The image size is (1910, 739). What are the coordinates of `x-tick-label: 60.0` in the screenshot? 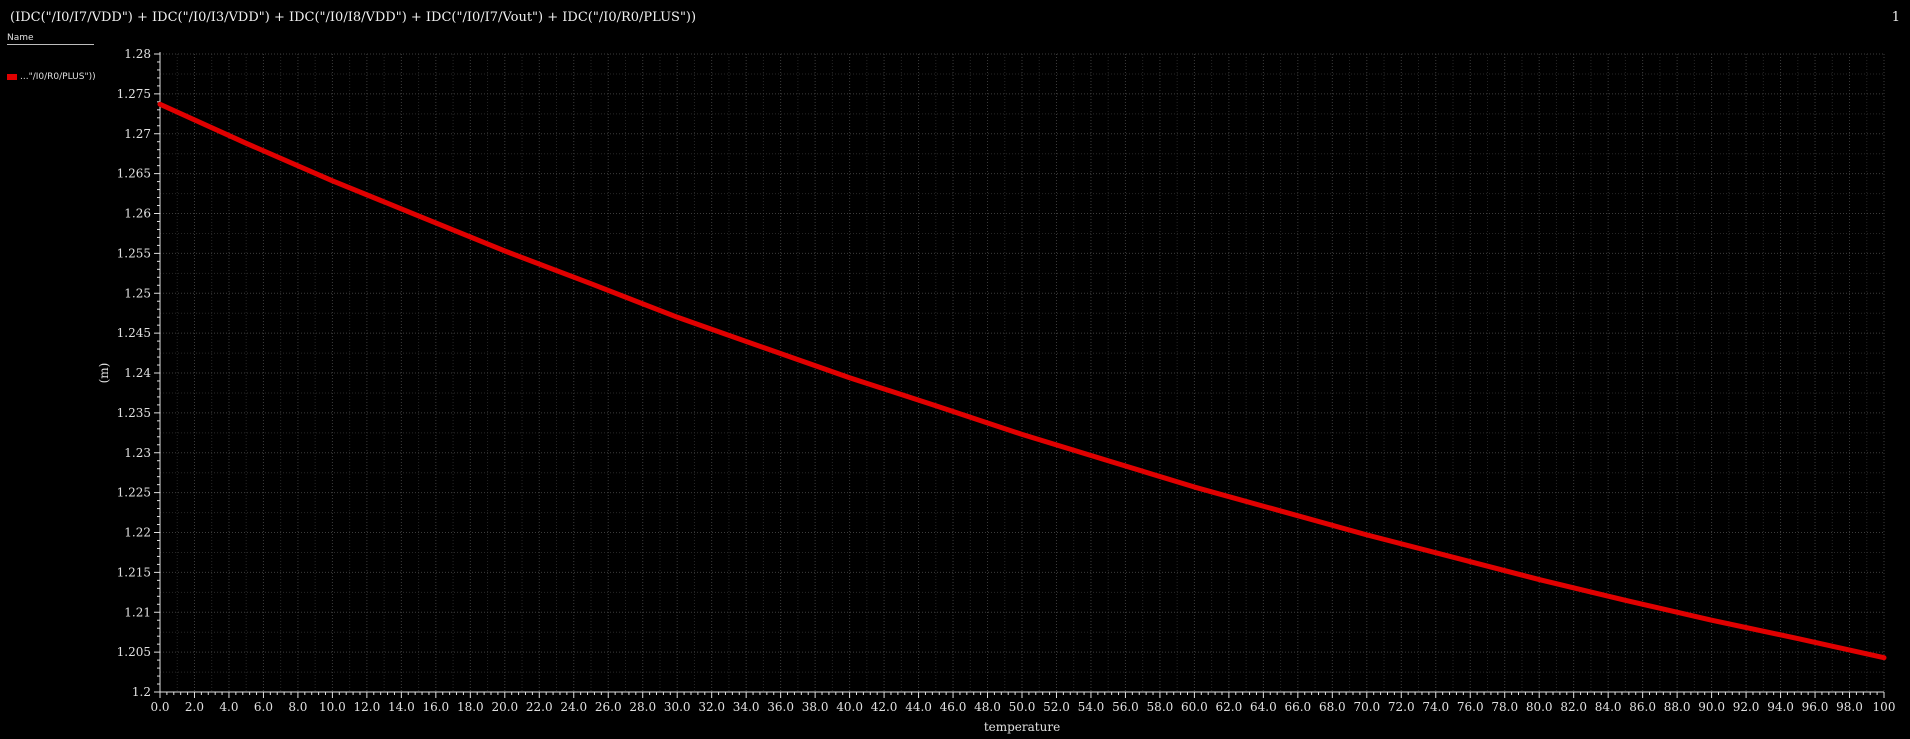 It's located at (1194, 707).